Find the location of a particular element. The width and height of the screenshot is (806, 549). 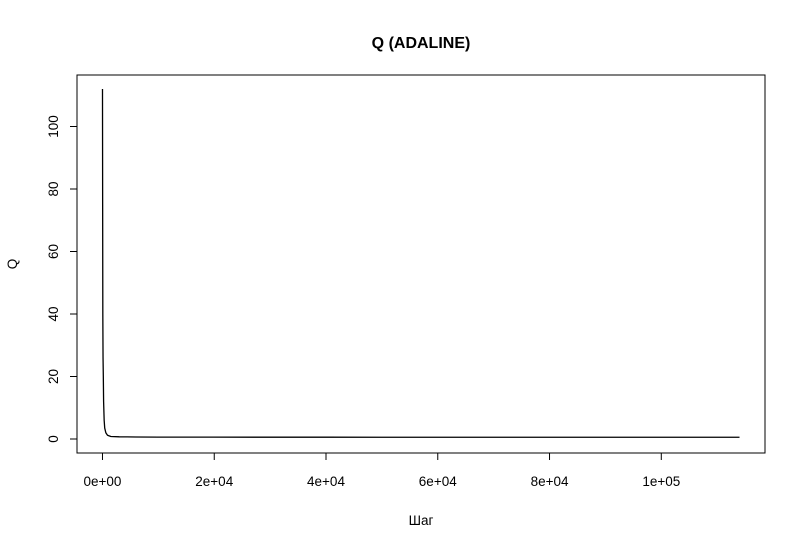

x-tick-label: 4e+04 is located at coordinates (326, 481).